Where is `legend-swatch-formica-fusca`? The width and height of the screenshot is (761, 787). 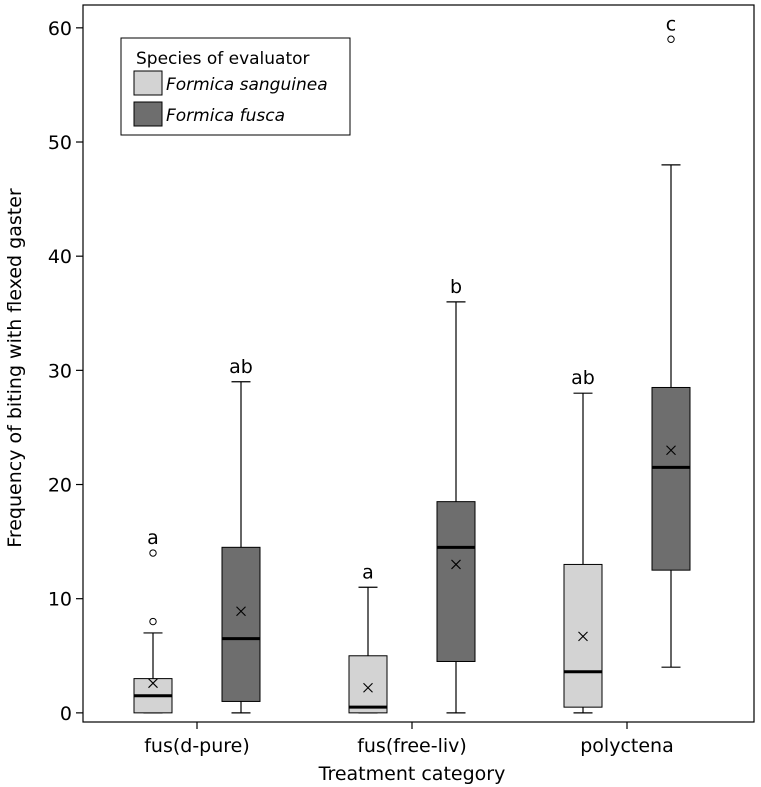 legend-swatch-formica-fusca is located at coordinates (148, 114).